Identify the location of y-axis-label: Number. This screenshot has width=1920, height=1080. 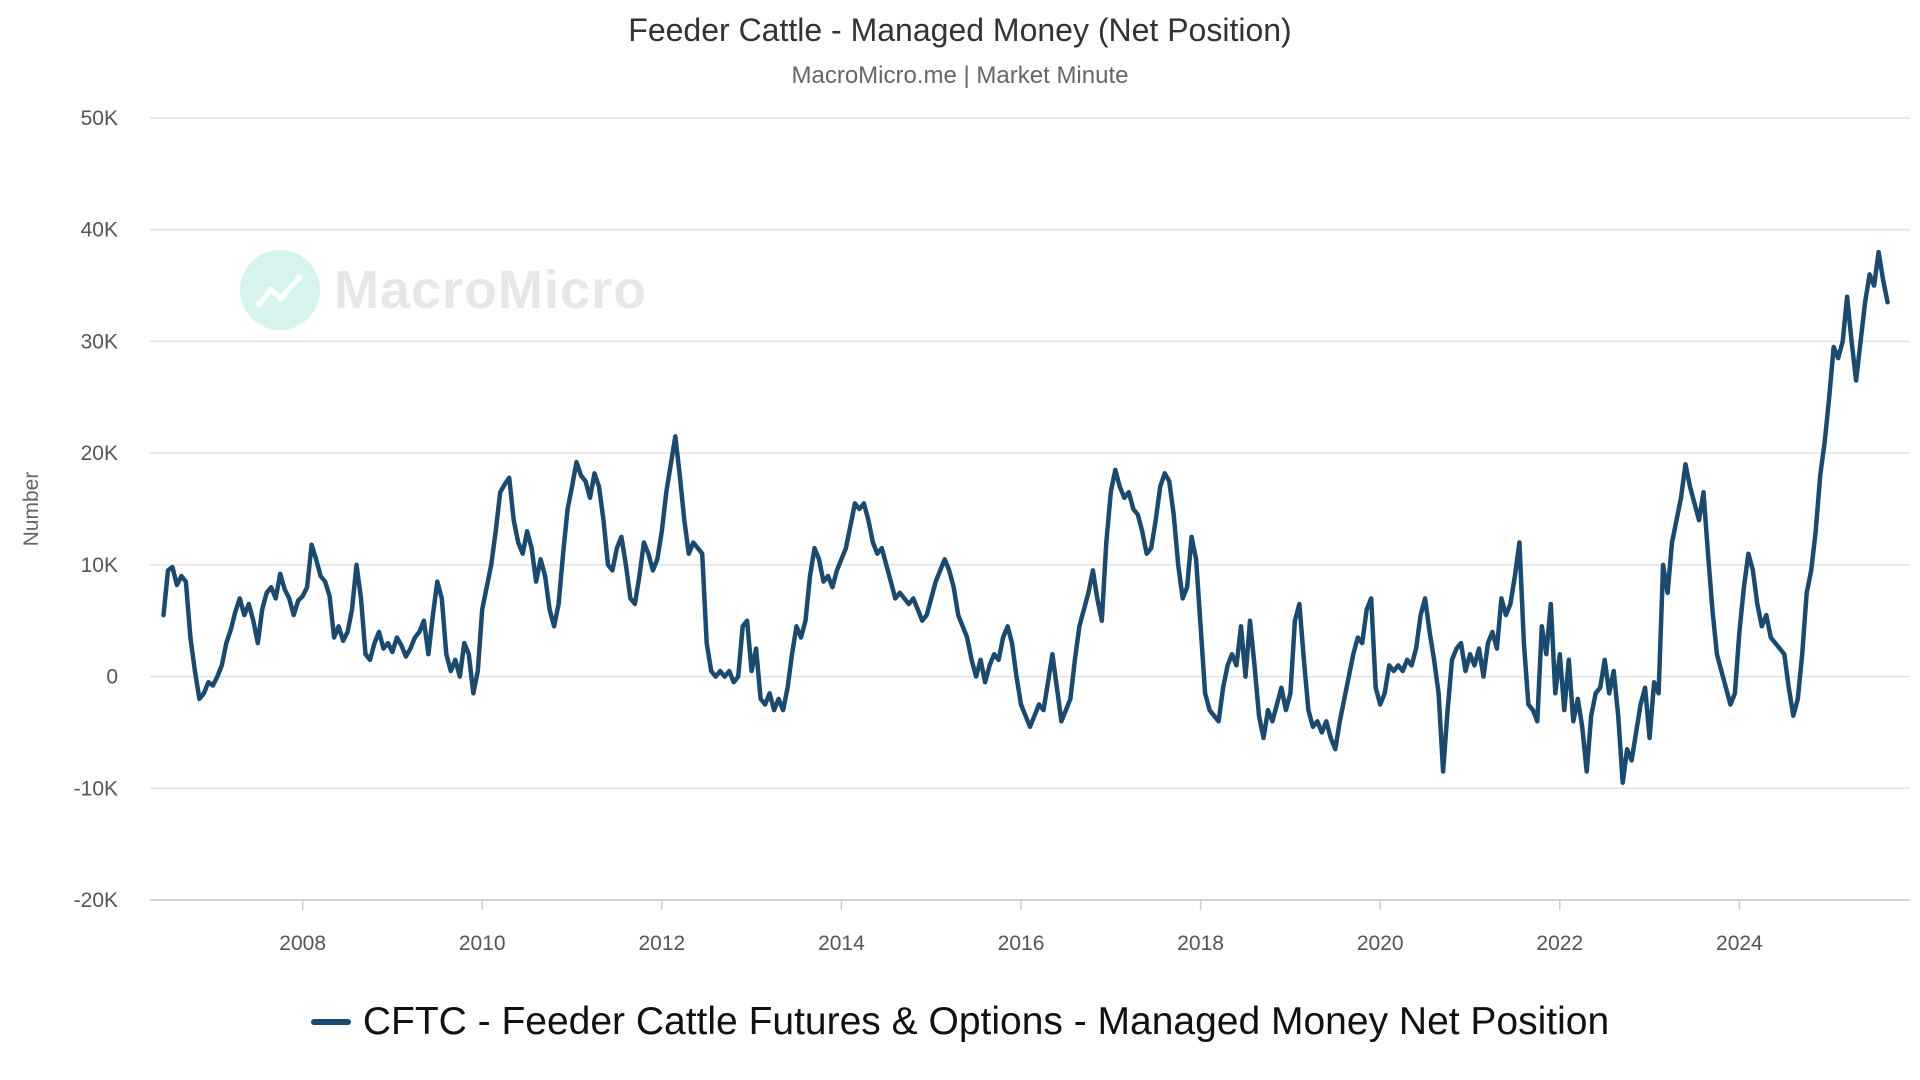
(31, 509).